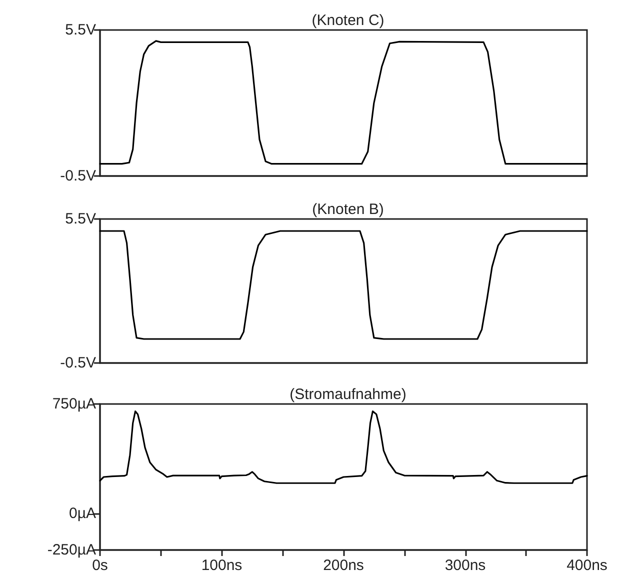  What do you see at coordinates (348, 20) in the screenshot?
I see `chart-title: (Knoten C)` at bounding box center [348, 20].